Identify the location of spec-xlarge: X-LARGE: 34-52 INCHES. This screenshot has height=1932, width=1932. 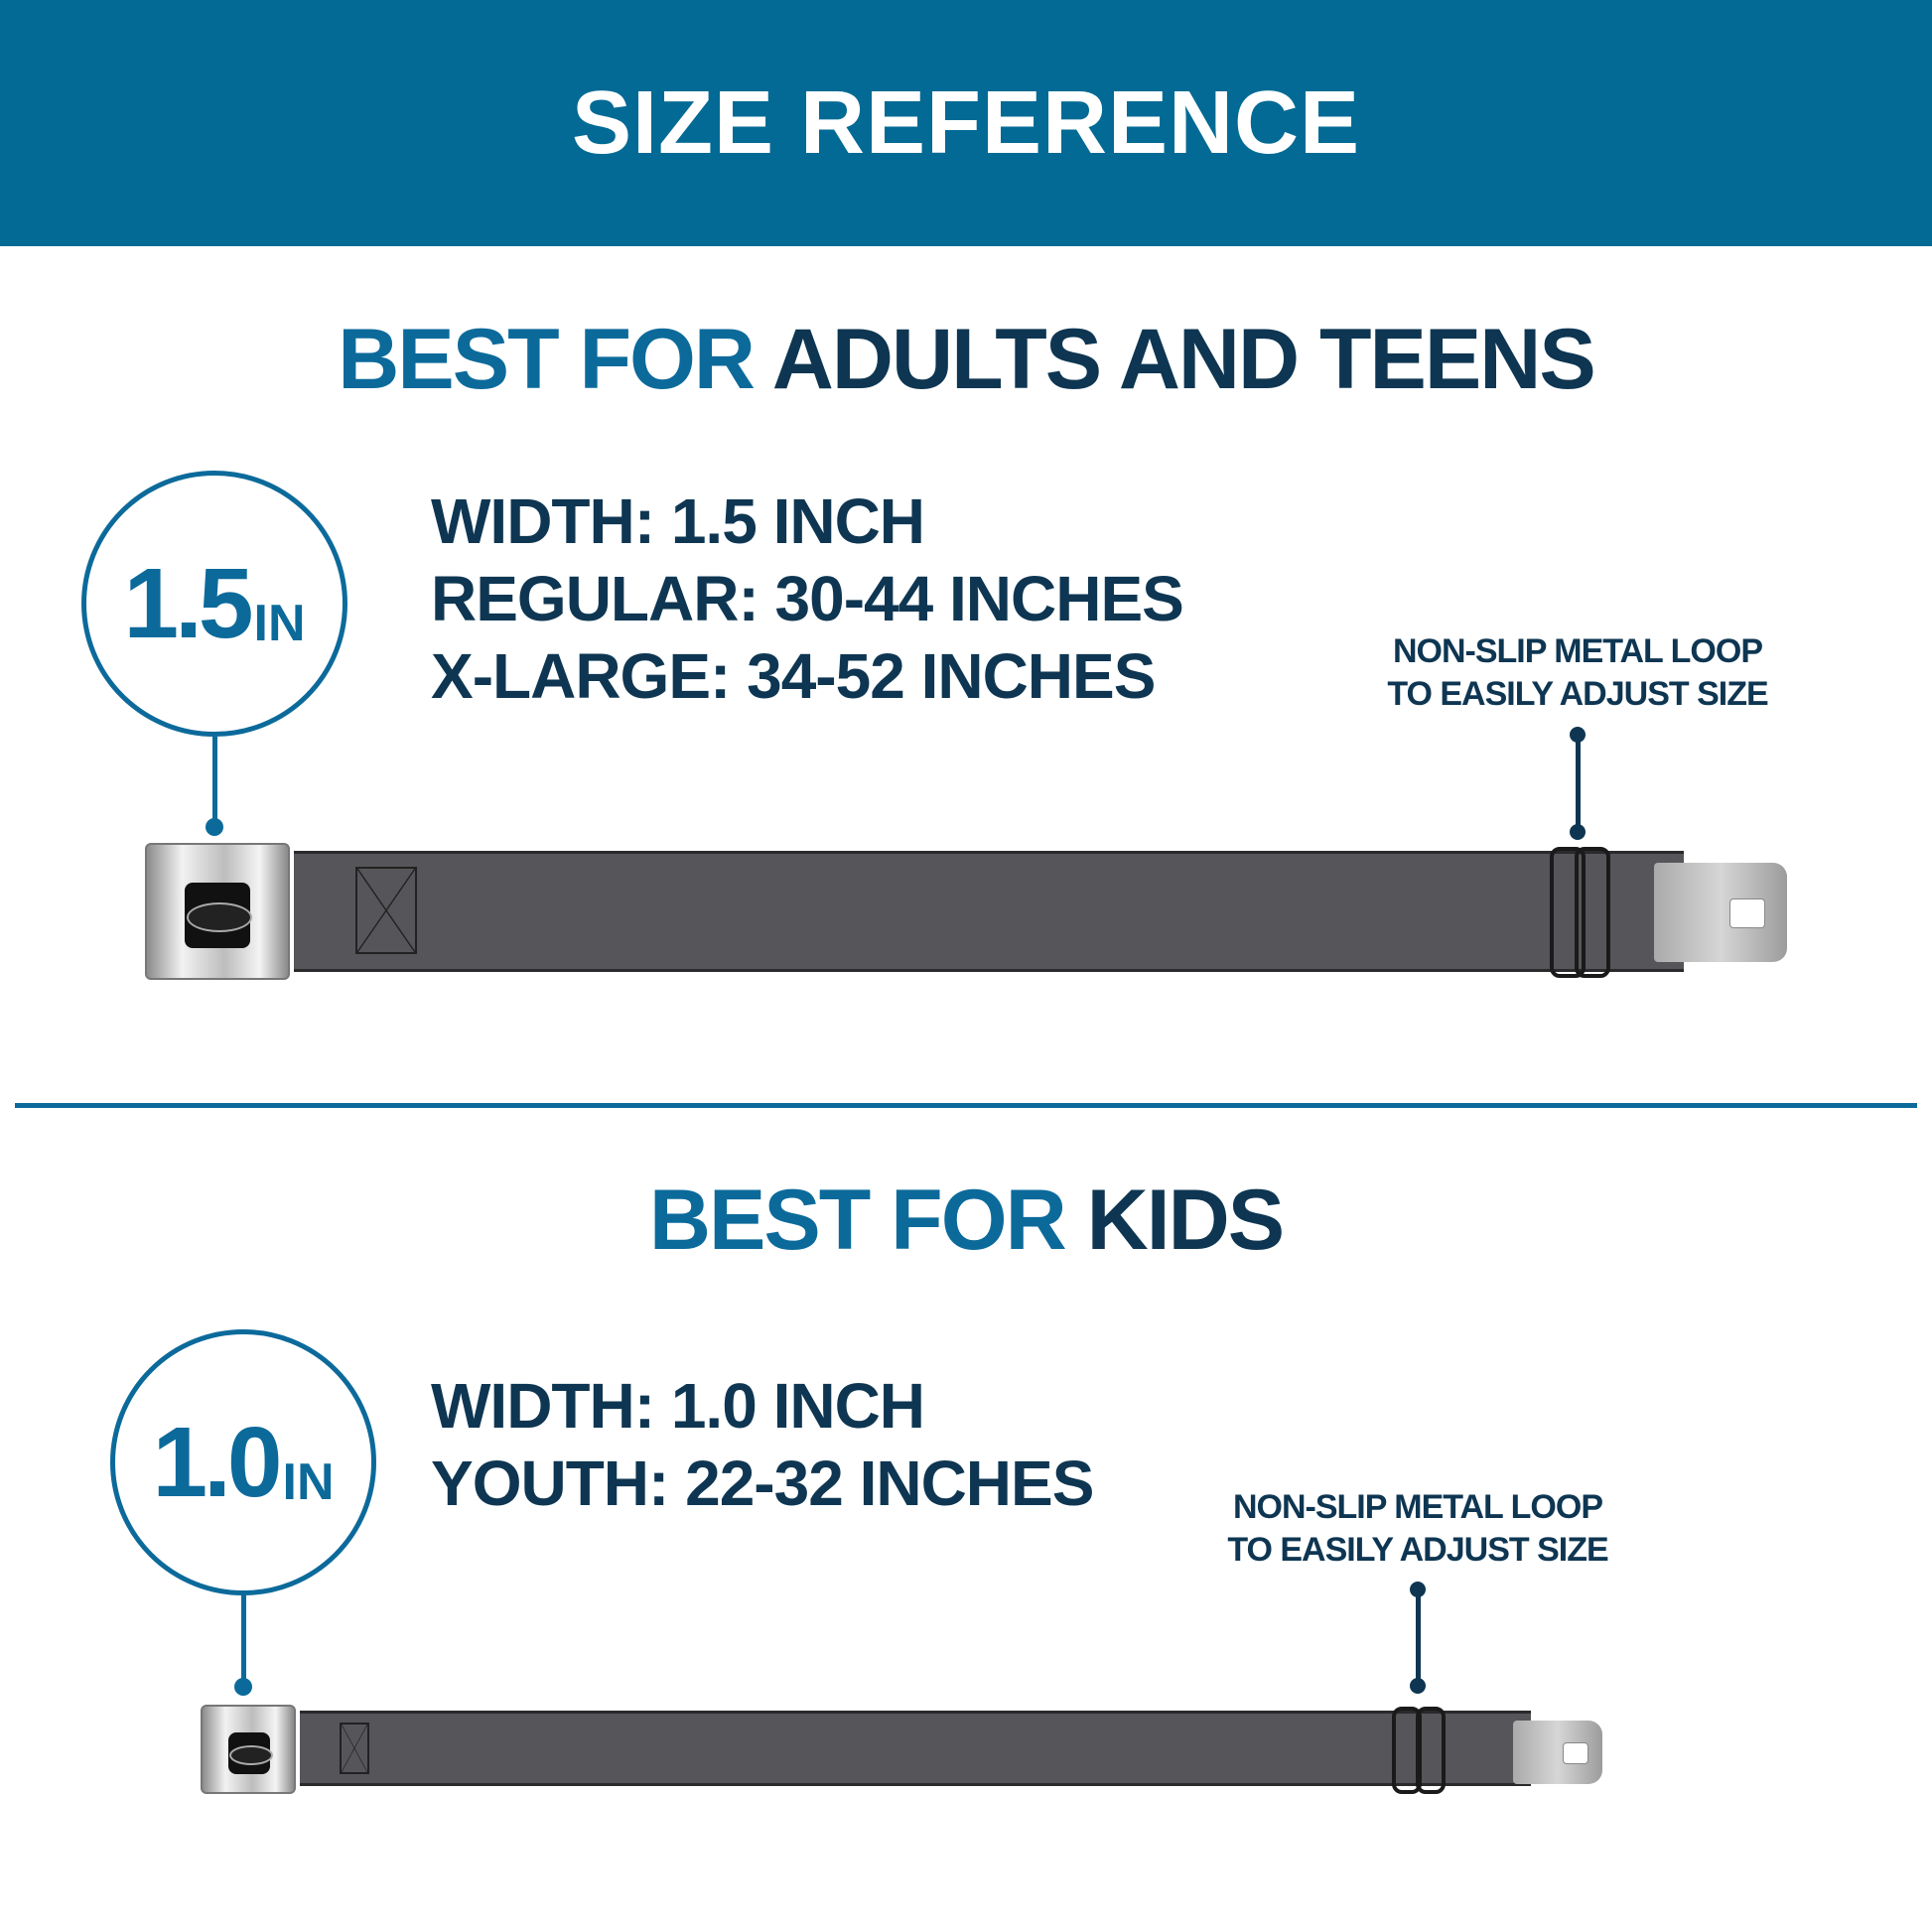
(793, 676).